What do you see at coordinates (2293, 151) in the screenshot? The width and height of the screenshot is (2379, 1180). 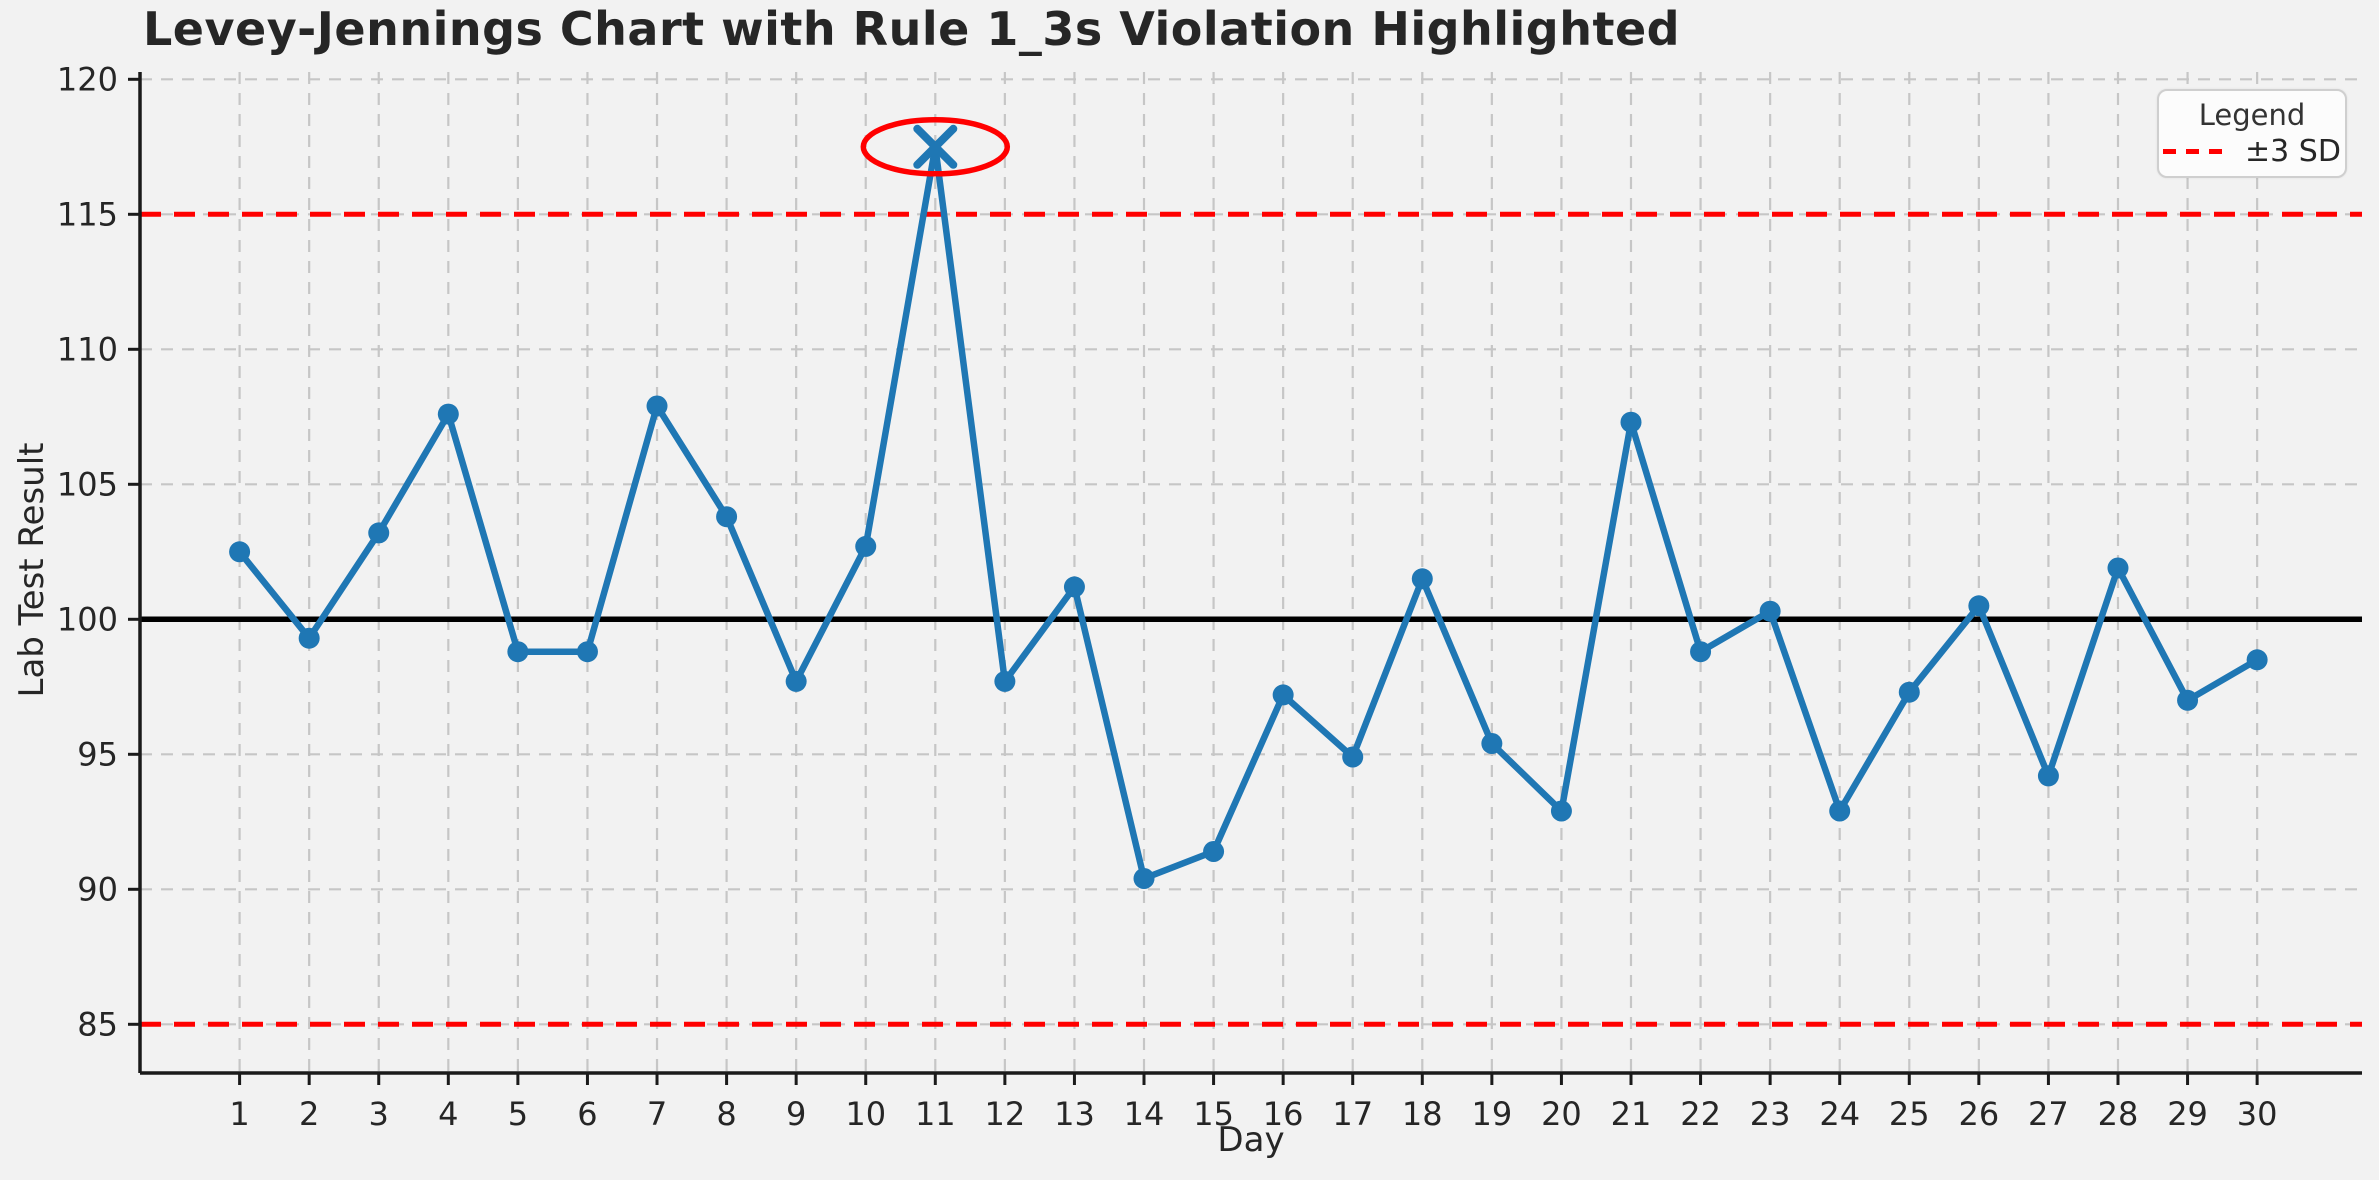 I see `legend-item-label: ±3 SD` at bounding box center [2293, 151].